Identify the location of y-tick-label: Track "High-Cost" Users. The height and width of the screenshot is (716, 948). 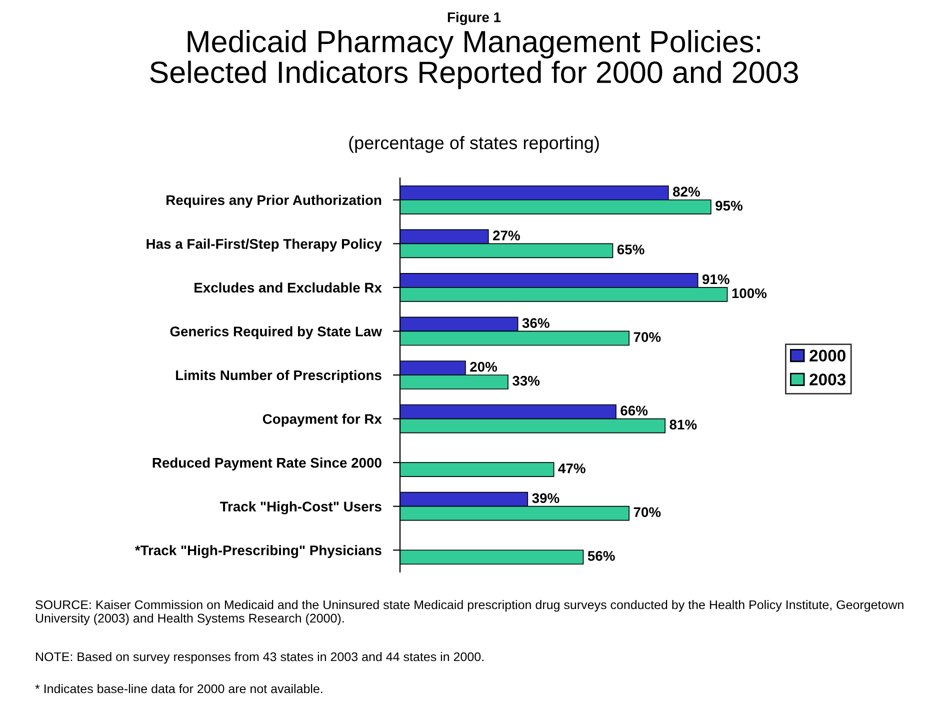
(301, 507).